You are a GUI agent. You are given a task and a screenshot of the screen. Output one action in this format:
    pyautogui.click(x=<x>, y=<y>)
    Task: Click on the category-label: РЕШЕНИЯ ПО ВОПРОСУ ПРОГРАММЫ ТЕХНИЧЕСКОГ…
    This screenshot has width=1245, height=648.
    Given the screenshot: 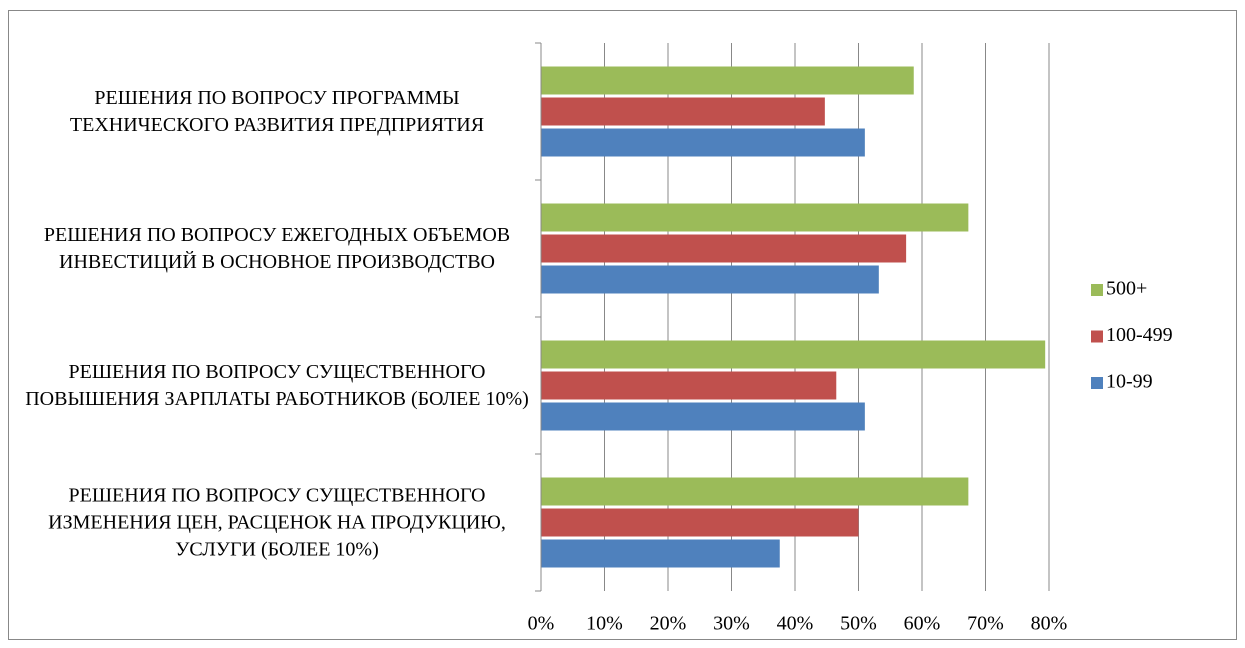 What is the action you would take?
    pyautogui.click(x=277, y=111)
    